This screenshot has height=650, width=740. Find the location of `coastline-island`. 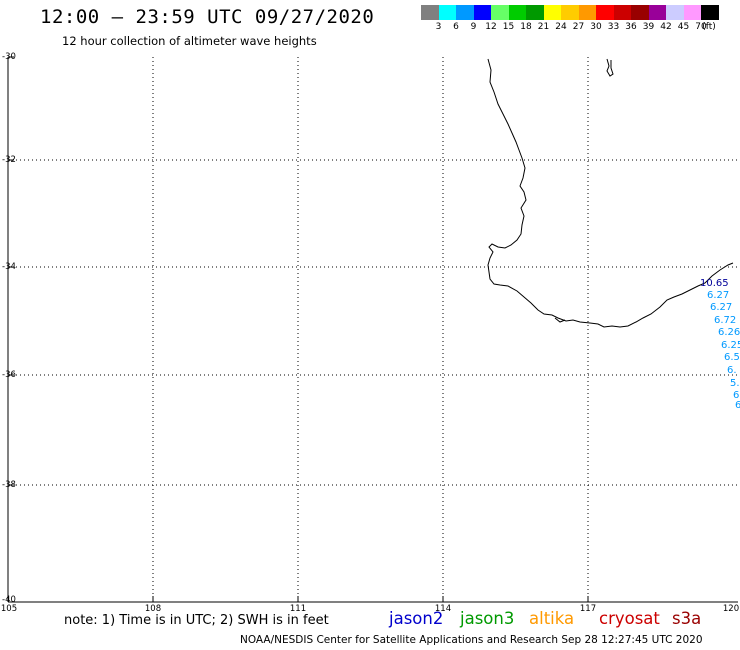

coastline-island is located at coordinates (610, 67).